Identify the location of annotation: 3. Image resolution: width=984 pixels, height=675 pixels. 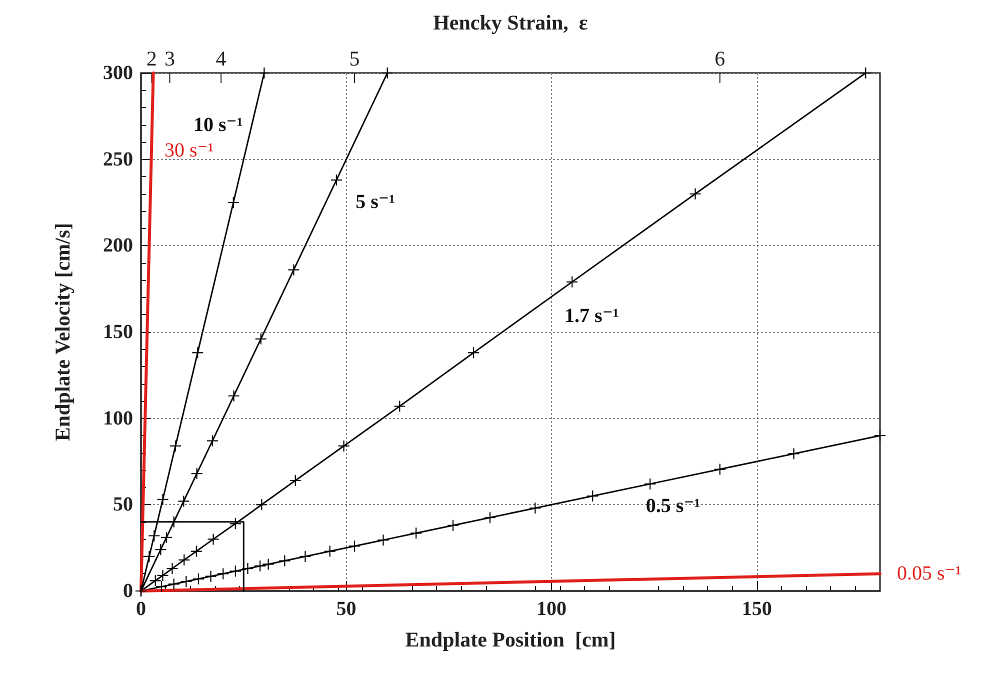
(169, 58).